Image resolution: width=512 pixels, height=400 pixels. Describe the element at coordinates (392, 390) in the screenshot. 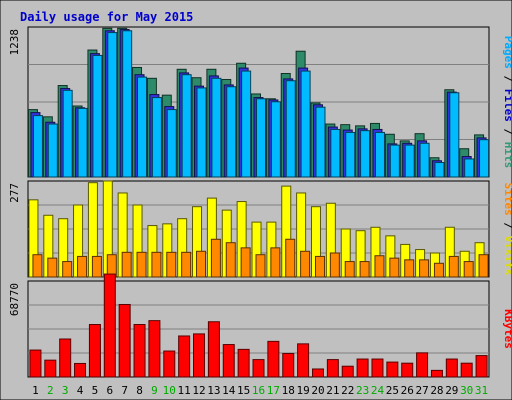

I see `x-tick-label-25: 25` at that location.